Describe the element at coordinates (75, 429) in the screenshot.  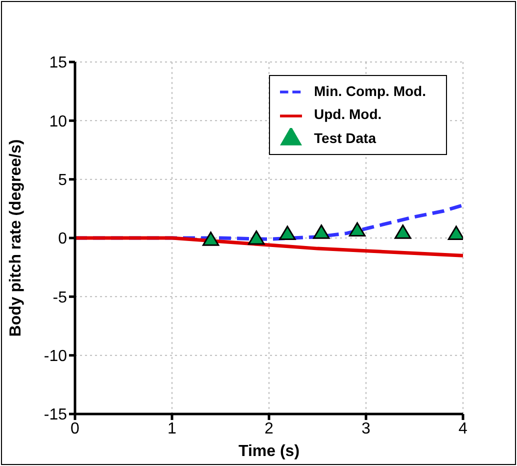
I see `x-tick-label: 0` at that location.